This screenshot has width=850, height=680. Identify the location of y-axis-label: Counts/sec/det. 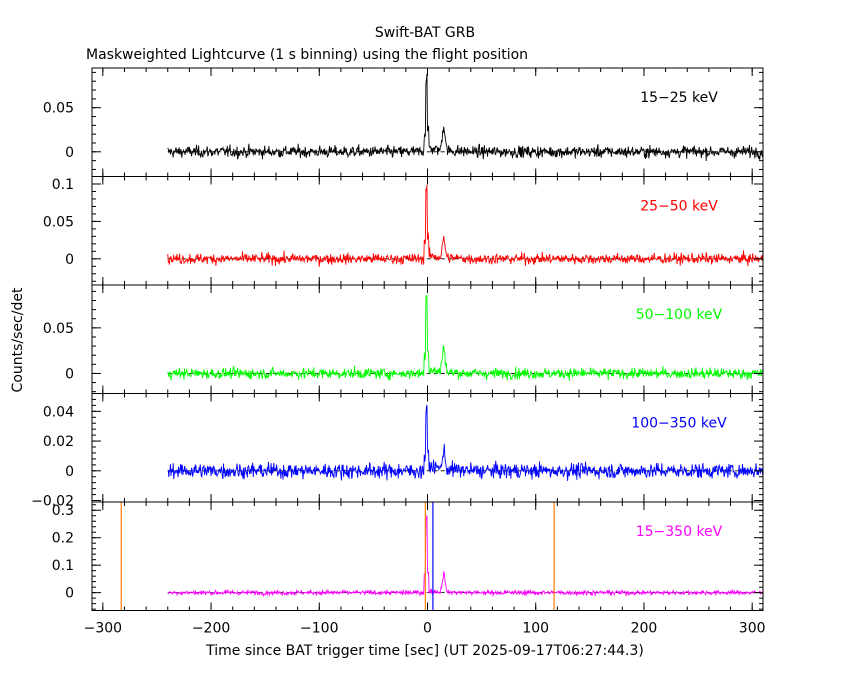
(18, 339).